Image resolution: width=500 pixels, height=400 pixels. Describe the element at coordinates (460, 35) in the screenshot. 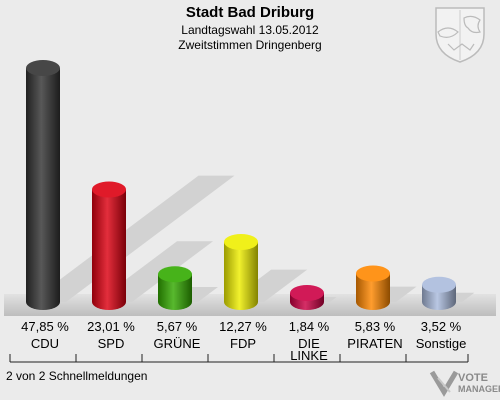

I see `coat-of-arms-icon` at that location.